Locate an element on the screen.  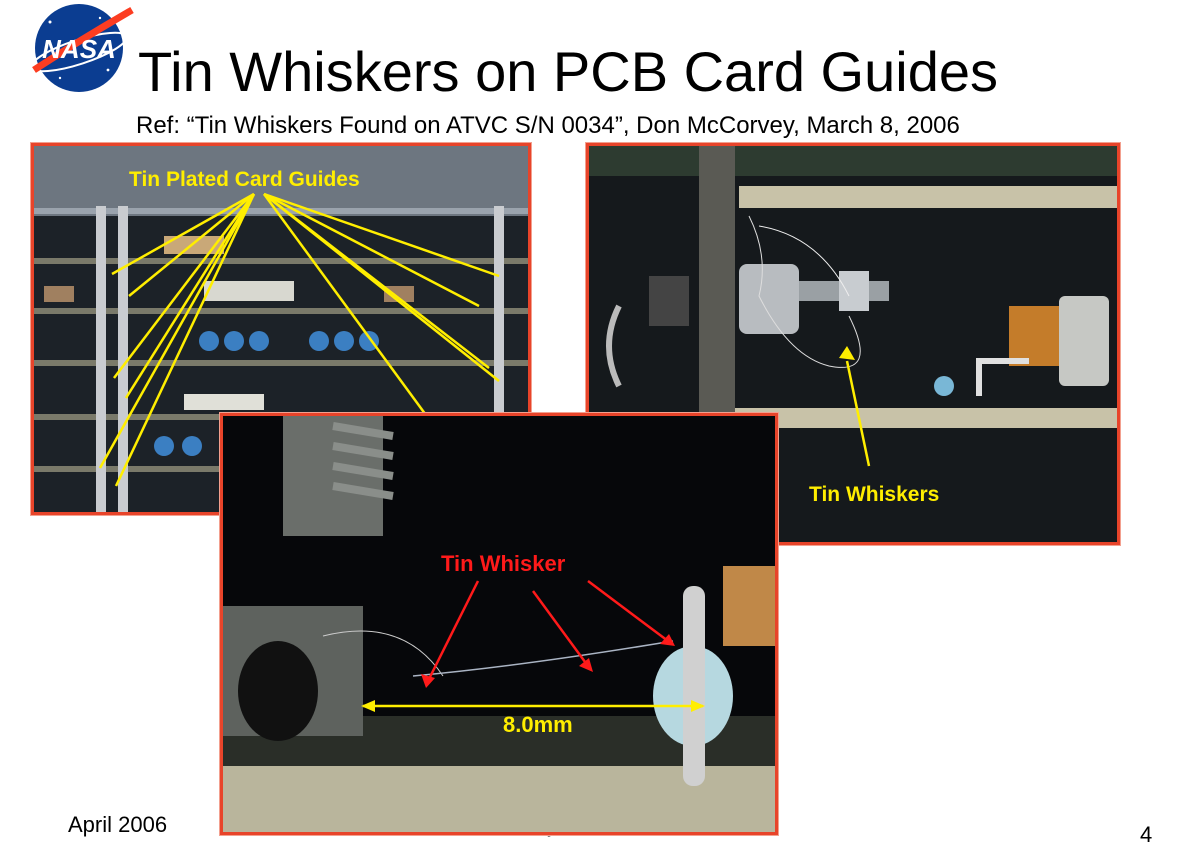
nasa-logo: NASA is located at coordinates (79, 50).